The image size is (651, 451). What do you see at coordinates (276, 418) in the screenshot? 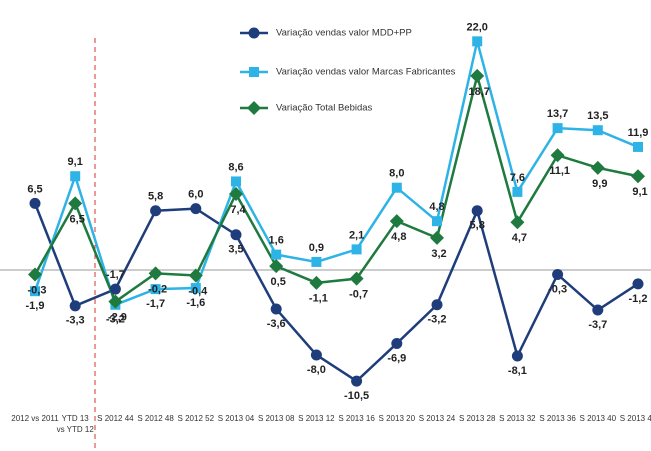
I see `x-tick-label: S 2013 08` at bounding box center [276, 418].